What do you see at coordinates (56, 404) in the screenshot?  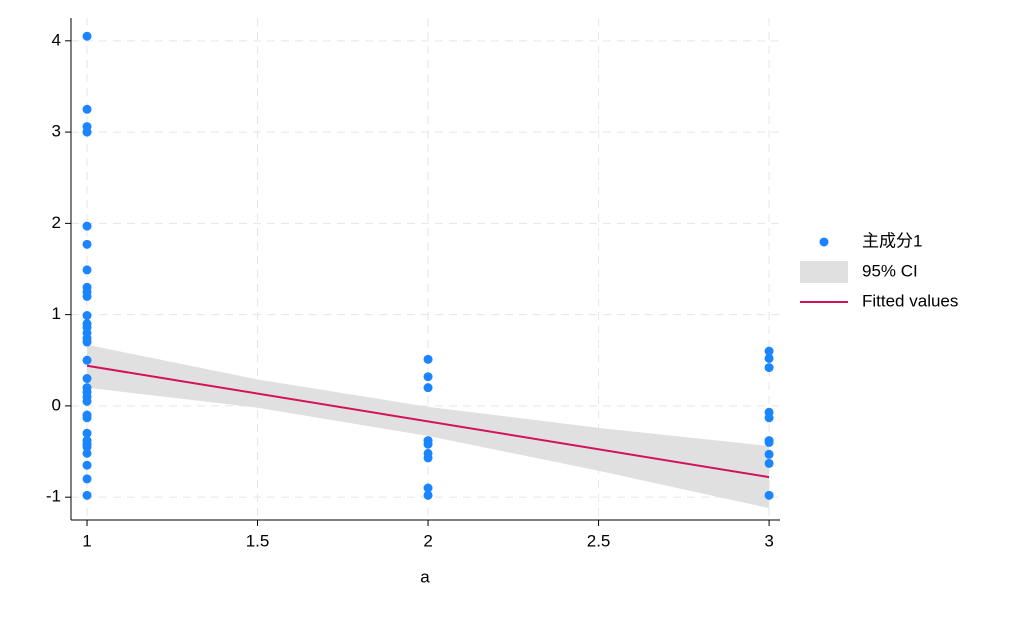 I see `y-tick-label: 0` at bounding box center [56, 404].